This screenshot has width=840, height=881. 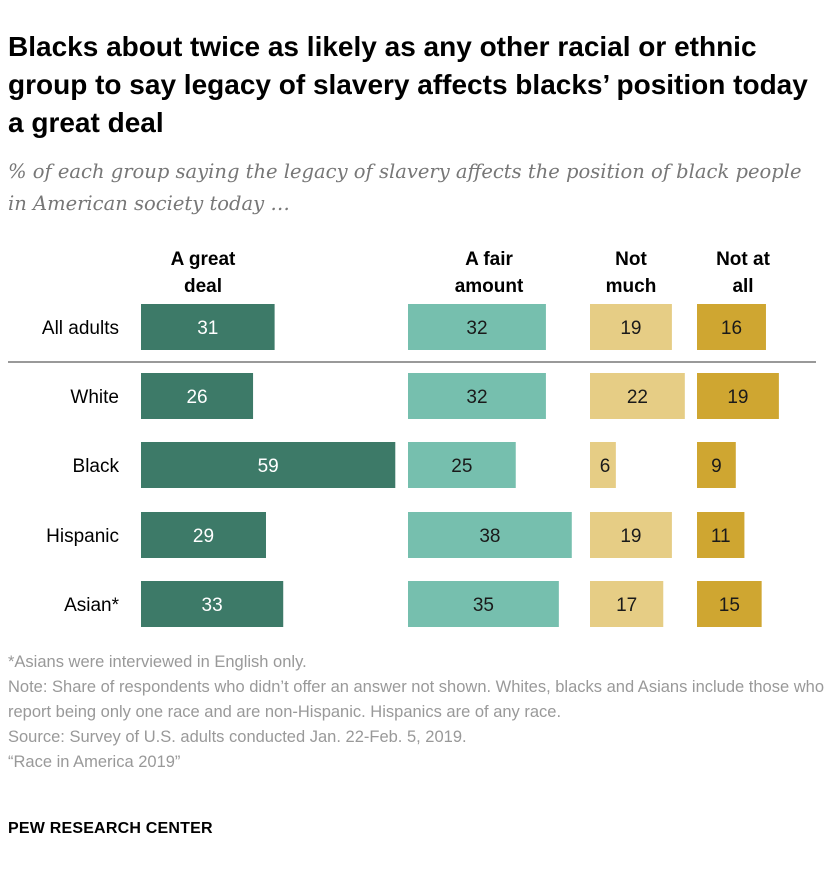 I want to click on value-label-a-fair-amount-asian: 35, so click(x=483, y=605).